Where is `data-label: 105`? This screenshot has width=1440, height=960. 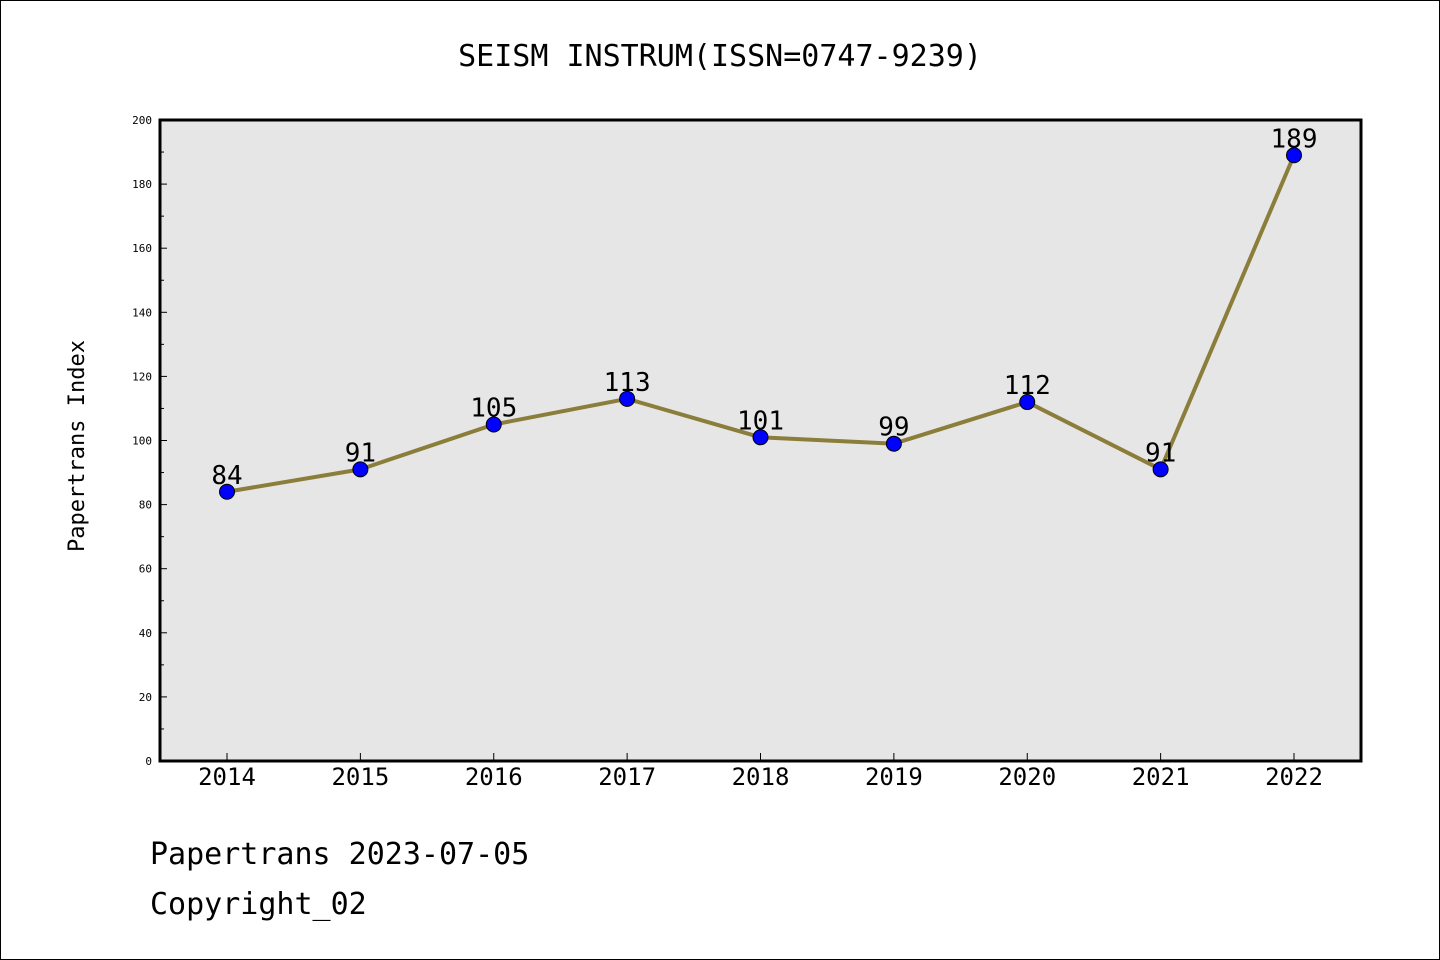 data-label: 105 is located at coordinates (493, 408).